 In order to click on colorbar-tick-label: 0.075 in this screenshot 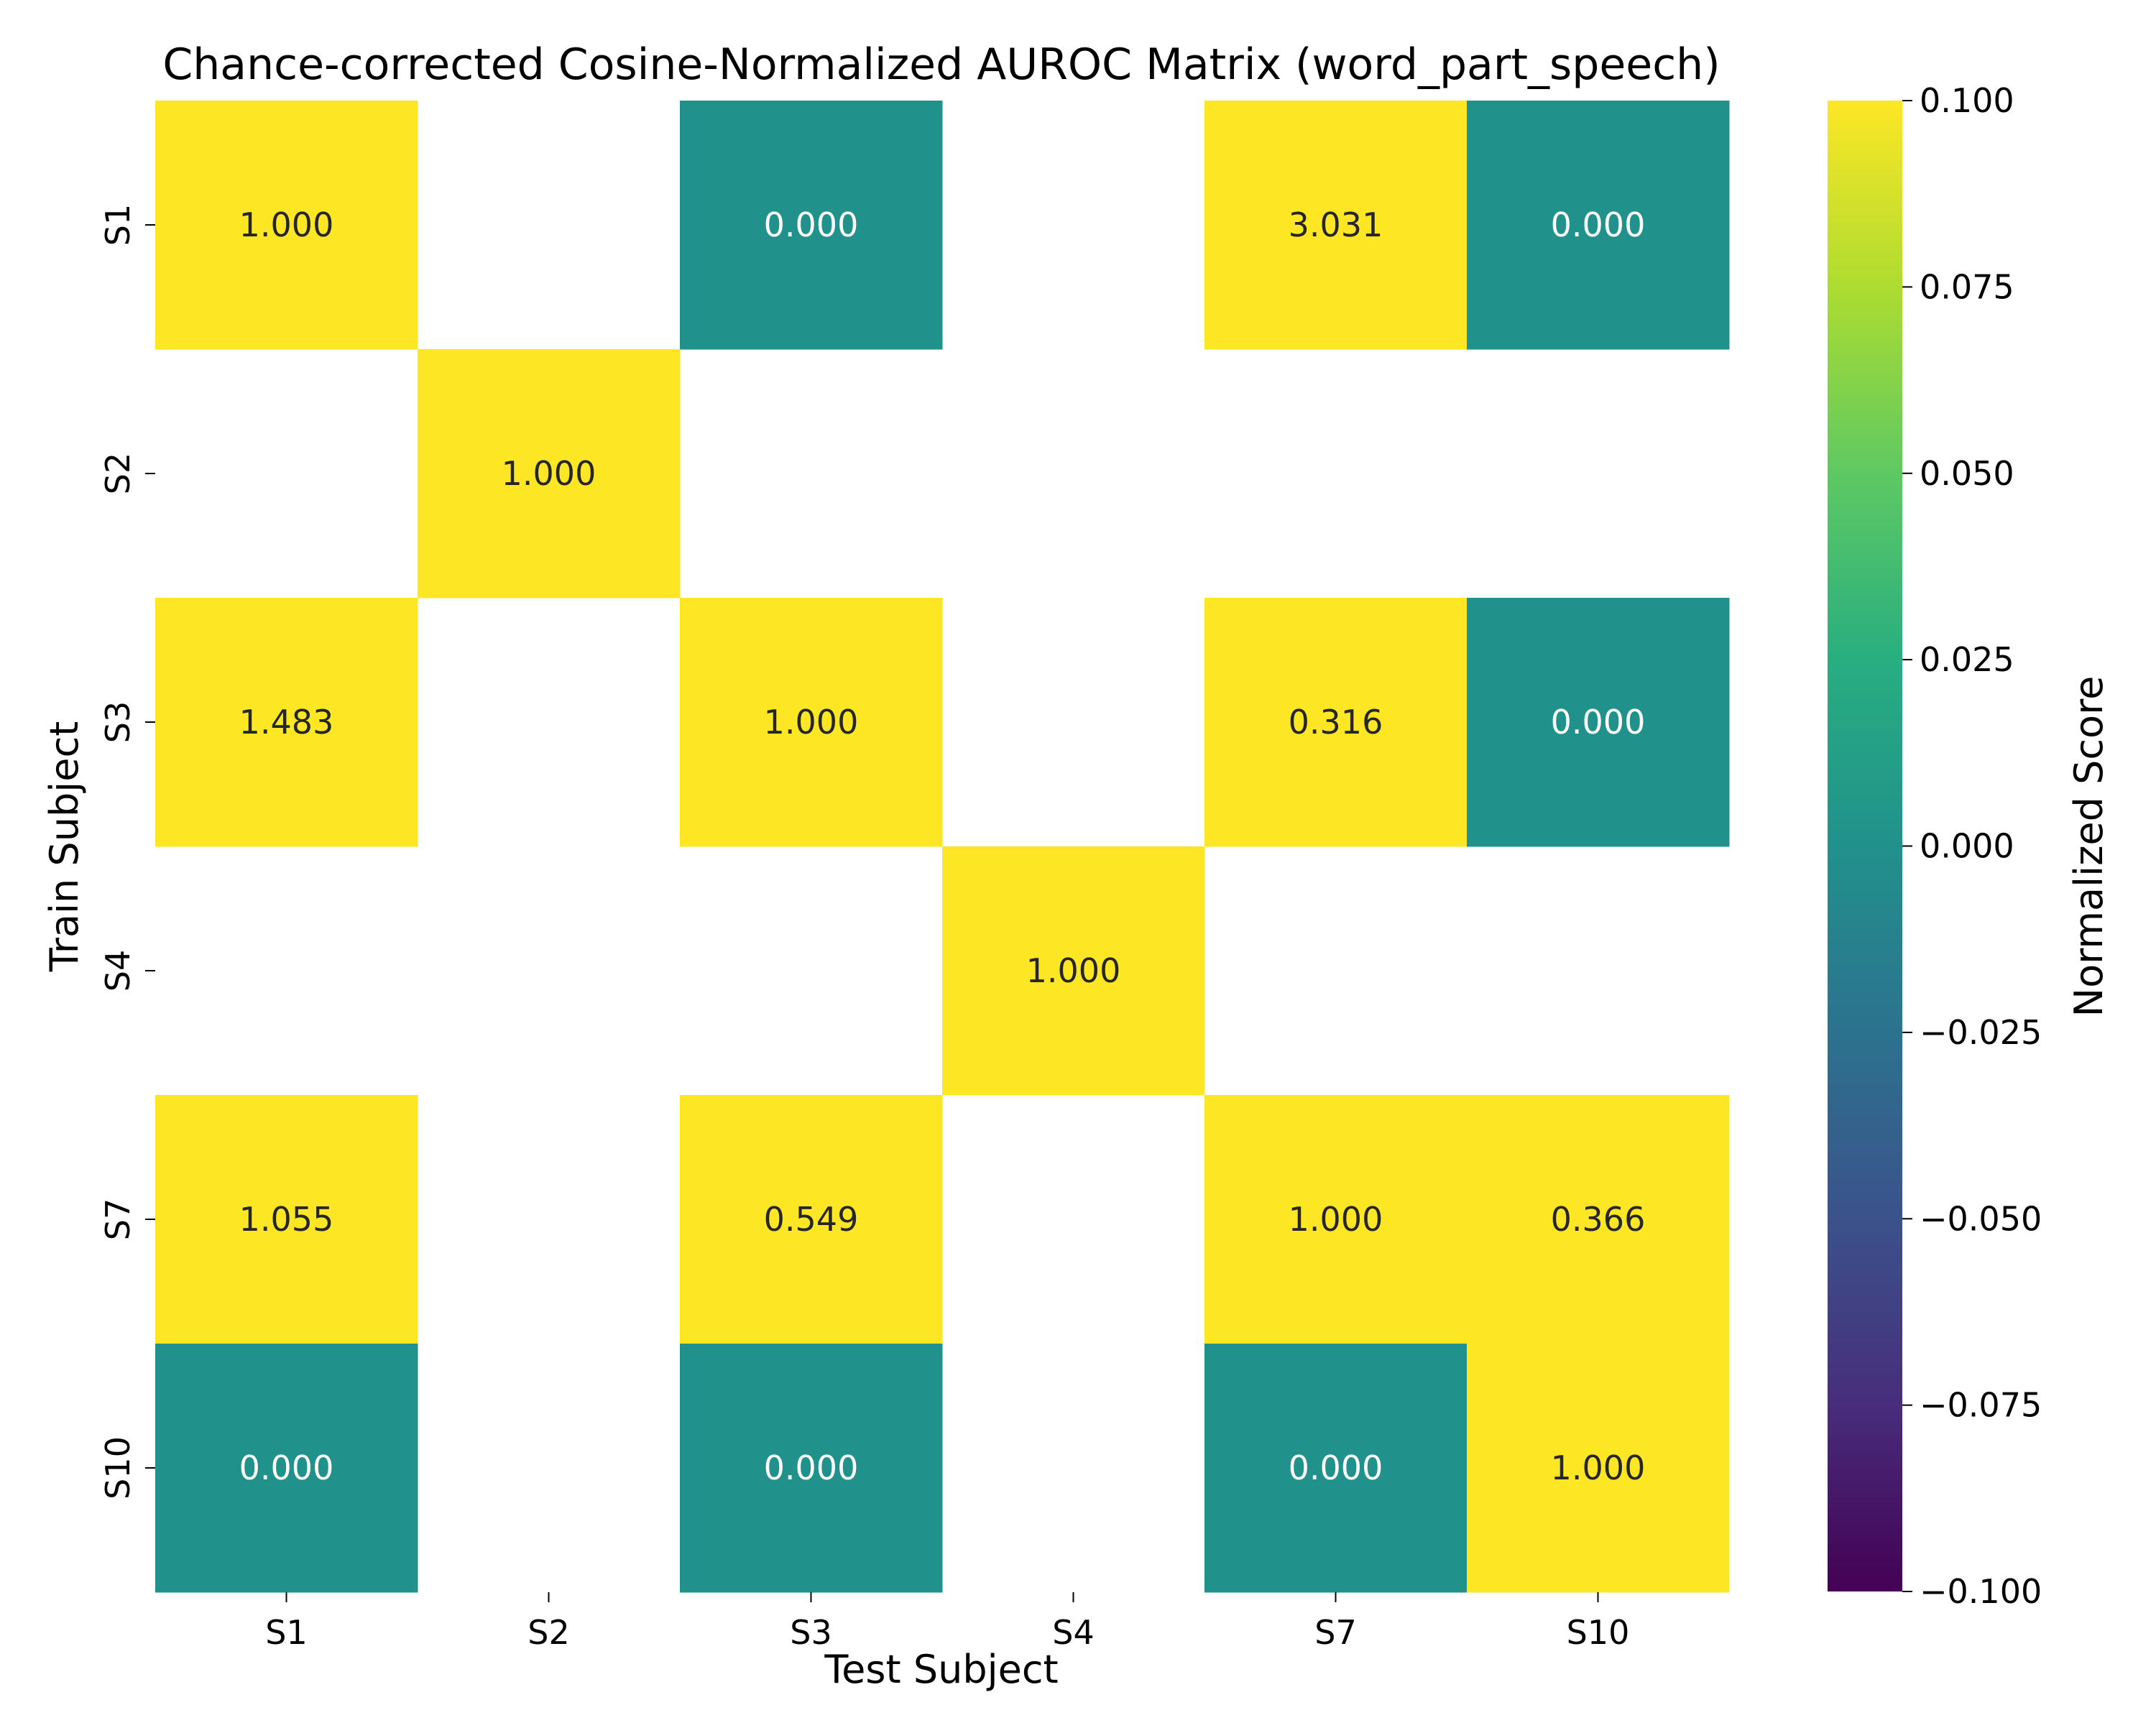, I will do `click(1967, 286)`.